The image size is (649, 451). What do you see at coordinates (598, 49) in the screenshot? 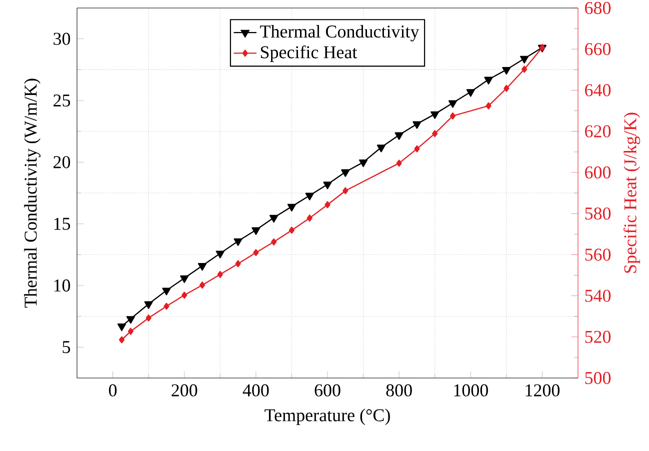
I see `y2-tick-label: 660` at bounding box center [598, 49].